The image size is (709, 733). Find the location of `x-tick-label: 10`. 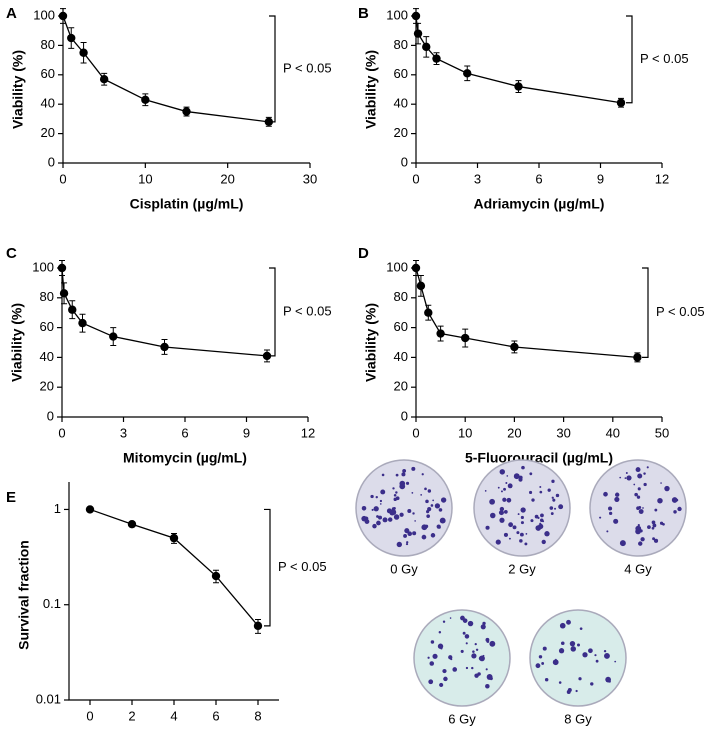

x-tick-label: 10 is located at coordinates (145, 178).